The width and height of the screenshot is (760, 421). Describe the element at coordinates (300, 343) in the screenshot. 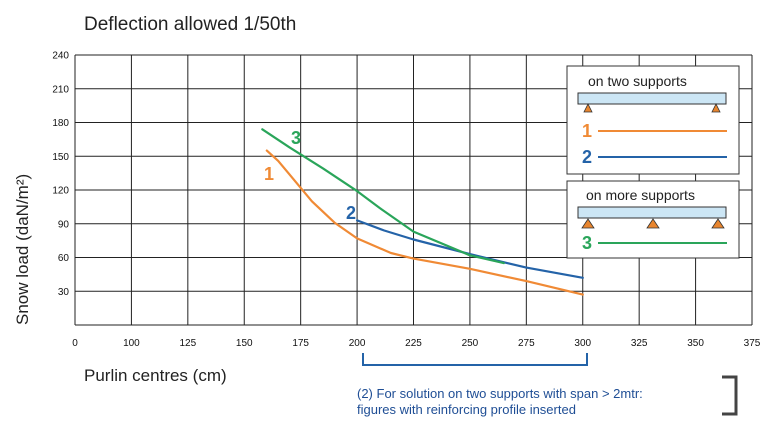

I see `x-tick-label: 175` at that location.